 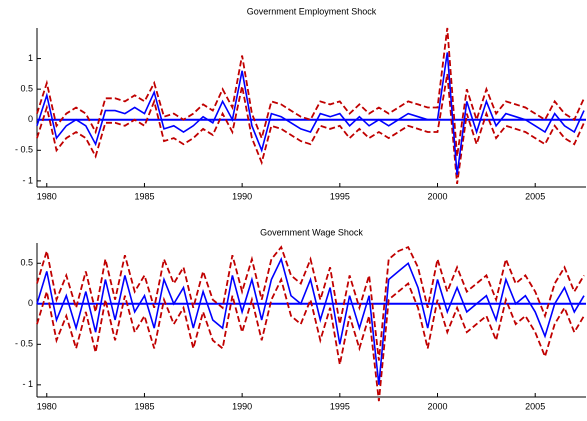 I want to click on chart-title: Government Employment Shock, so click(x=312, y=11).